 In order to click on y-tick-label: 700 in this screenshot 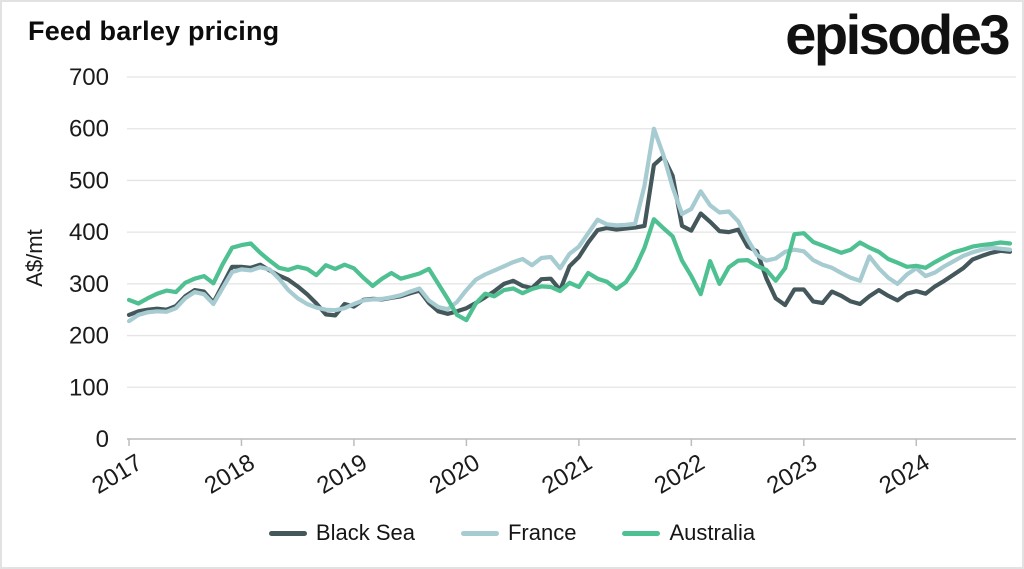, I will do `click(89, 77)`.